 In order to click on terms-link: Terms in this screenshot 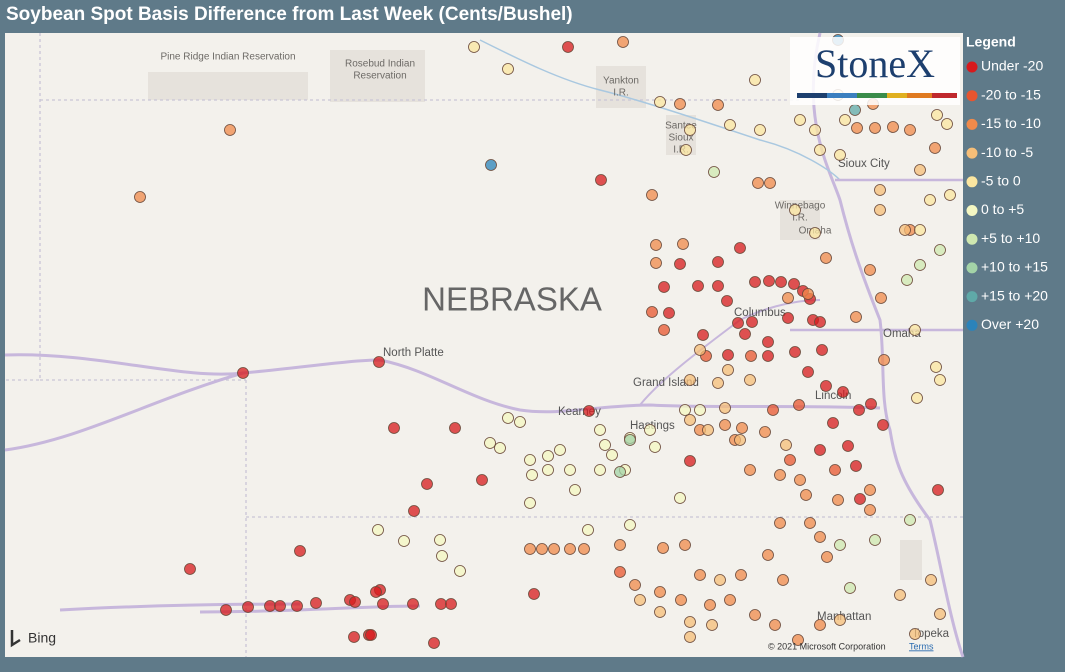, I will do `click(921, 646)`.